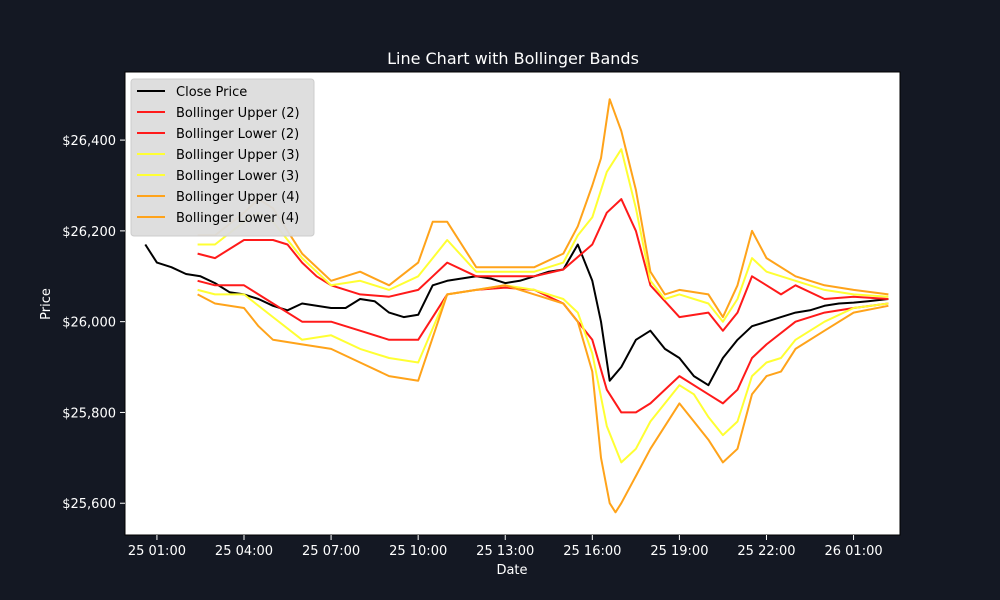 The height and width of the screenshot is (600, 1000). What do you see at coordinates (157, 551) in the screenshot?
I see `x-tick-label: 25 01:00` at bounding box center [157, 551].